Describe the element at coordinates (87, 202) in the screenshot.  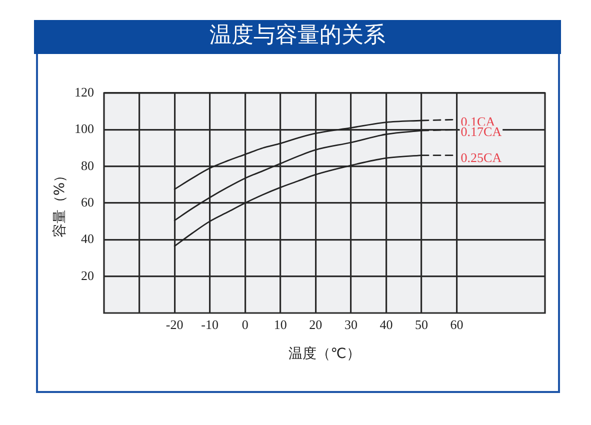
I see `y-tick-label: 60` at that location.